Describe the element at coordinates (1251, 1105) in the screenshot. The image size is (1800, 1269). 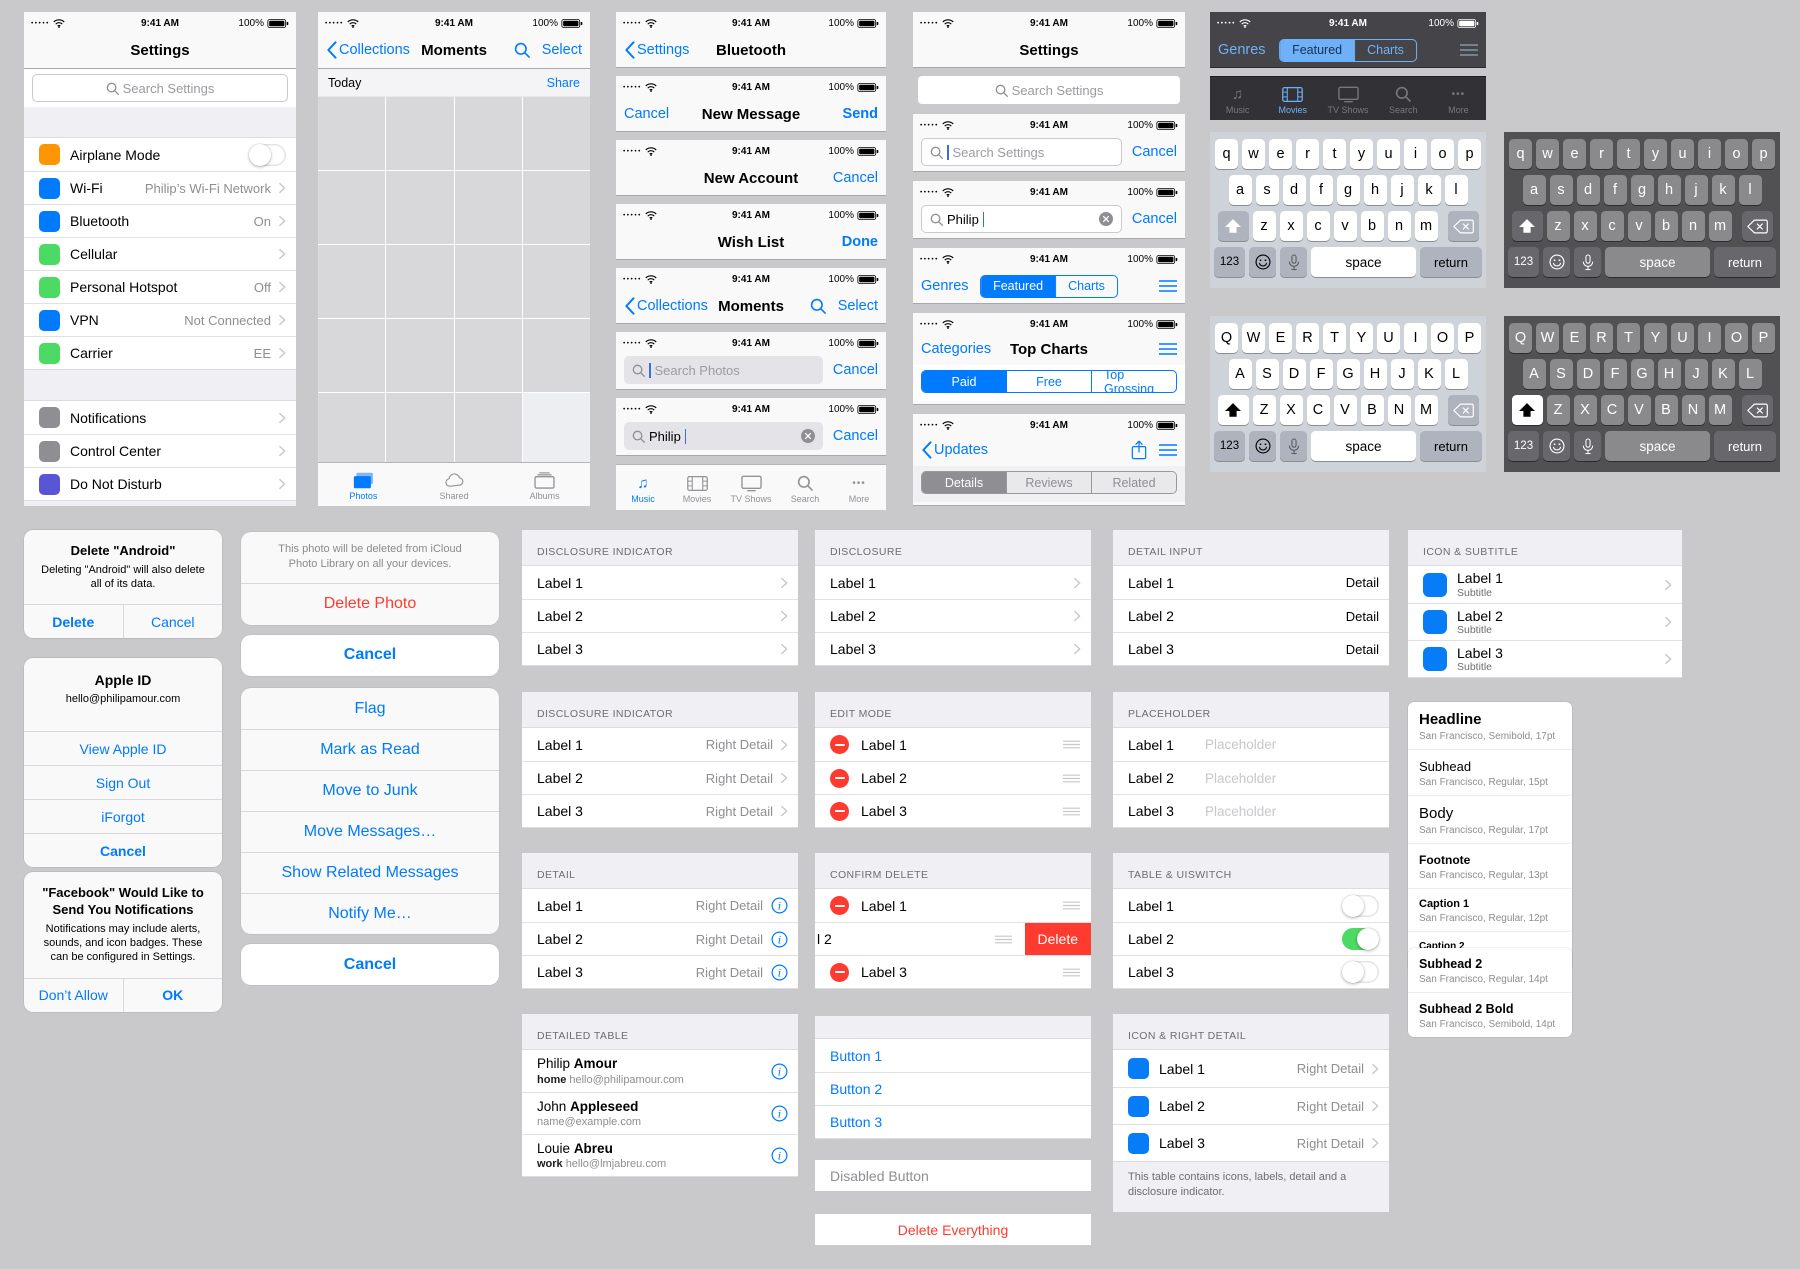
I see `table-row: Label 2 Right Detail` at that location.